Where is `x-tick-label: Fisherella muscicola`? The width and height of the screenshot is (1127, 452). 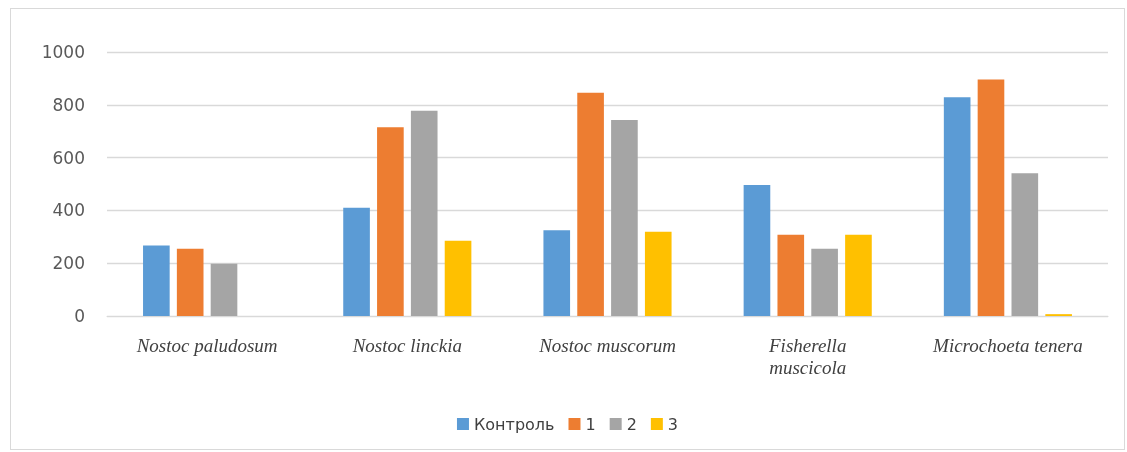 x-tick-label: Fisherella muscicola is located at coordinates (807, 356).